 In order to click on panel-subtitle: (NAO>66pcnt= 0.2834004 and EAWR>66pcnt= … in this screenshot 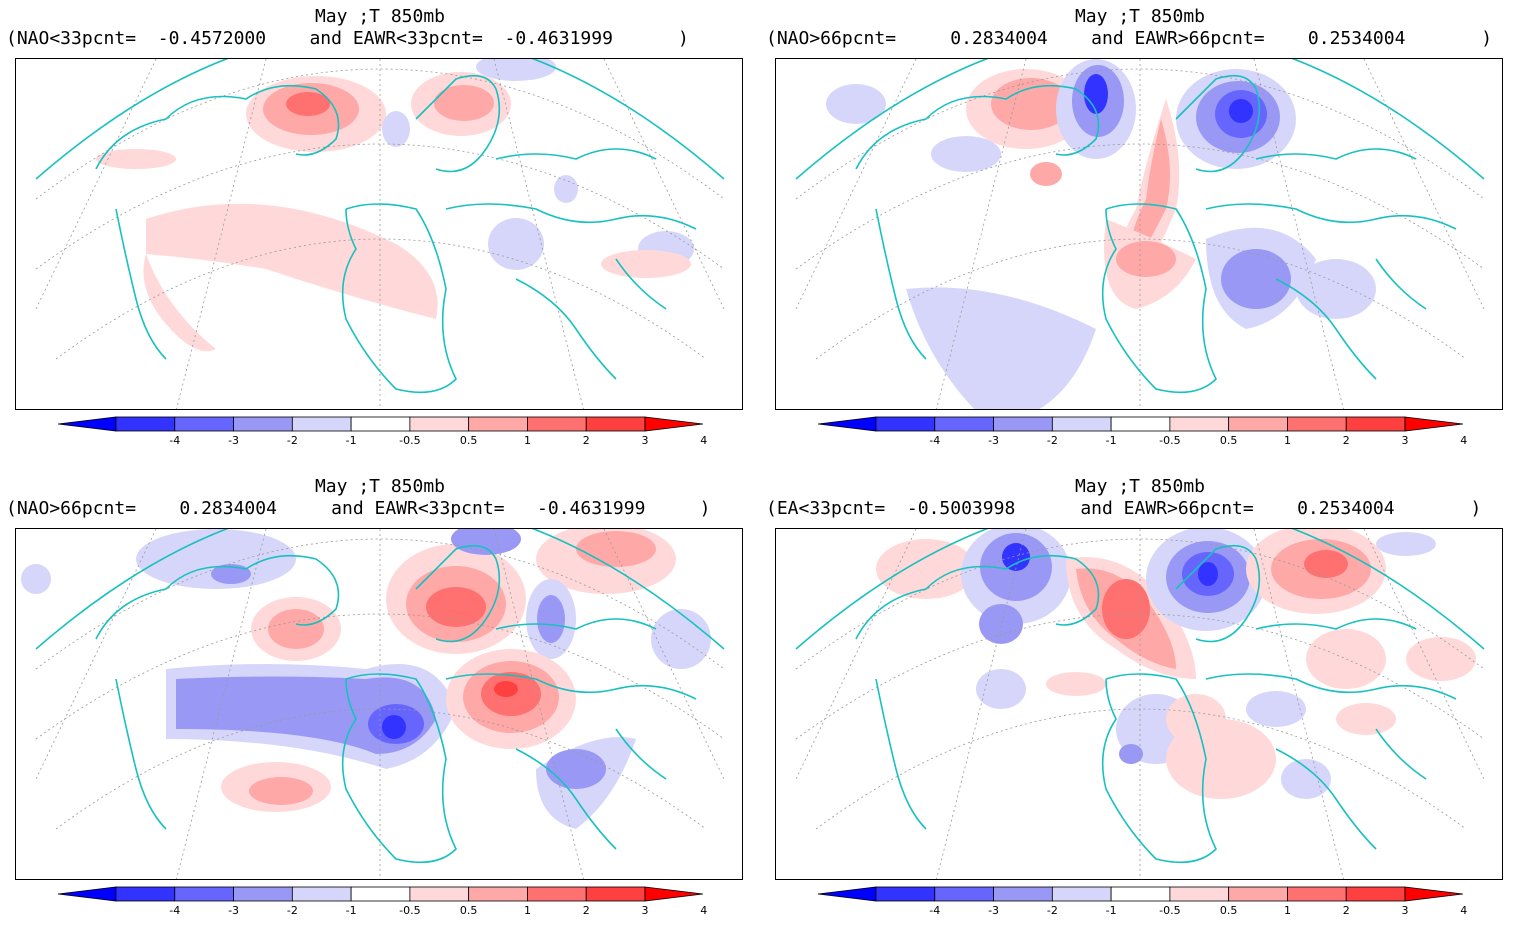, I will do `click(1129, 38)`.